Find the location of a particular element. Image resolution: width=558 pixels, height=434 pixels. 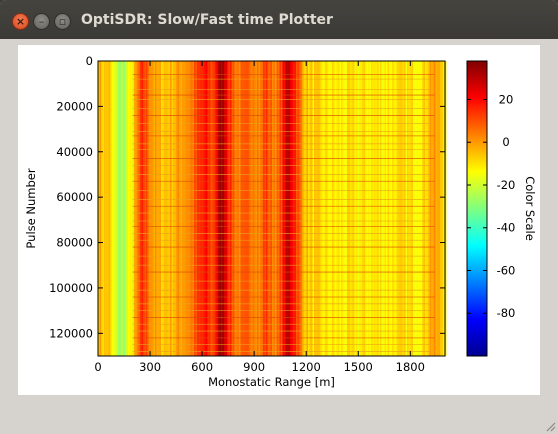

minimize-icon: – is located at coordinates (41, 21).